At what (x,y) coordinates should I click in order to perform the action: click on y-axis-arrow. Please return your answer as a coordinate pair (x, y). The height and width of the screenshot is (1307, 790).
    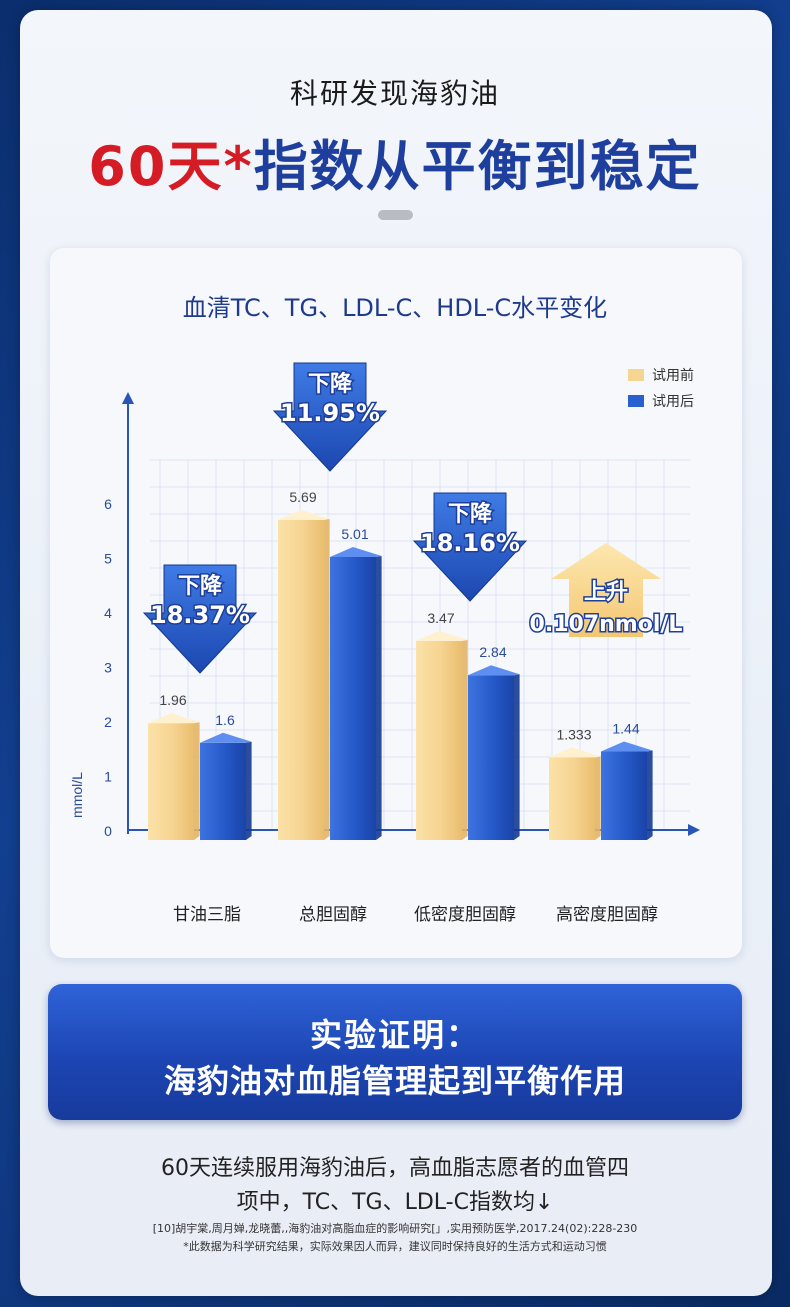
    Looking at the image, I should click on (128, 398).